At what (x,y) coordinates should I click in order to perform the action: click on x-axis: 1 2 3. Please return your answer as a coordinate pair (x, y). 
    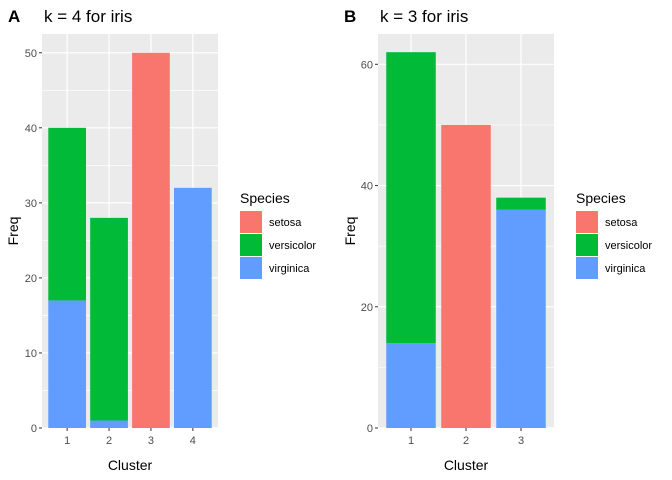
    Looking at the image, I should click on (466, 437).